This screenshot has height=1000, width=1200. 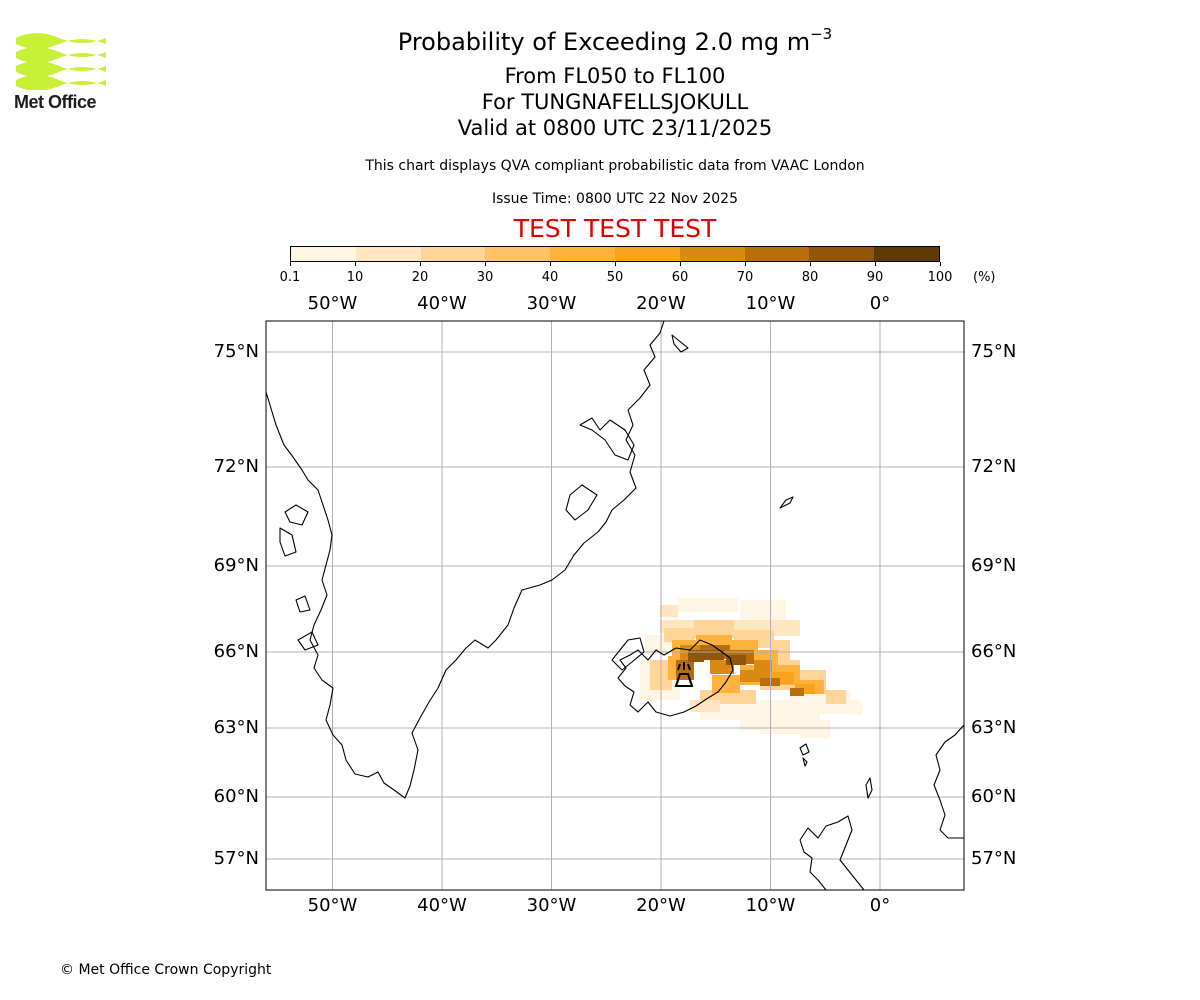 I want to click on probability-colorbar, so click(x=615, y=254).